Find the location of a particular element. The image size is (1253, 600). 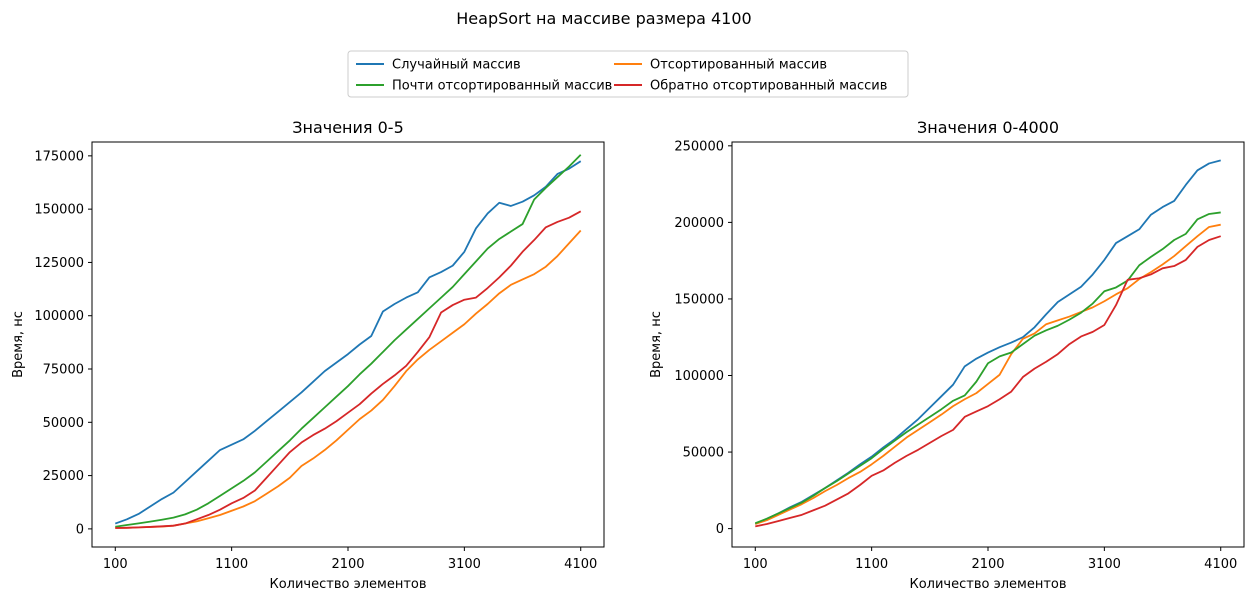

legend-frame is located at coordinates (628, 74).